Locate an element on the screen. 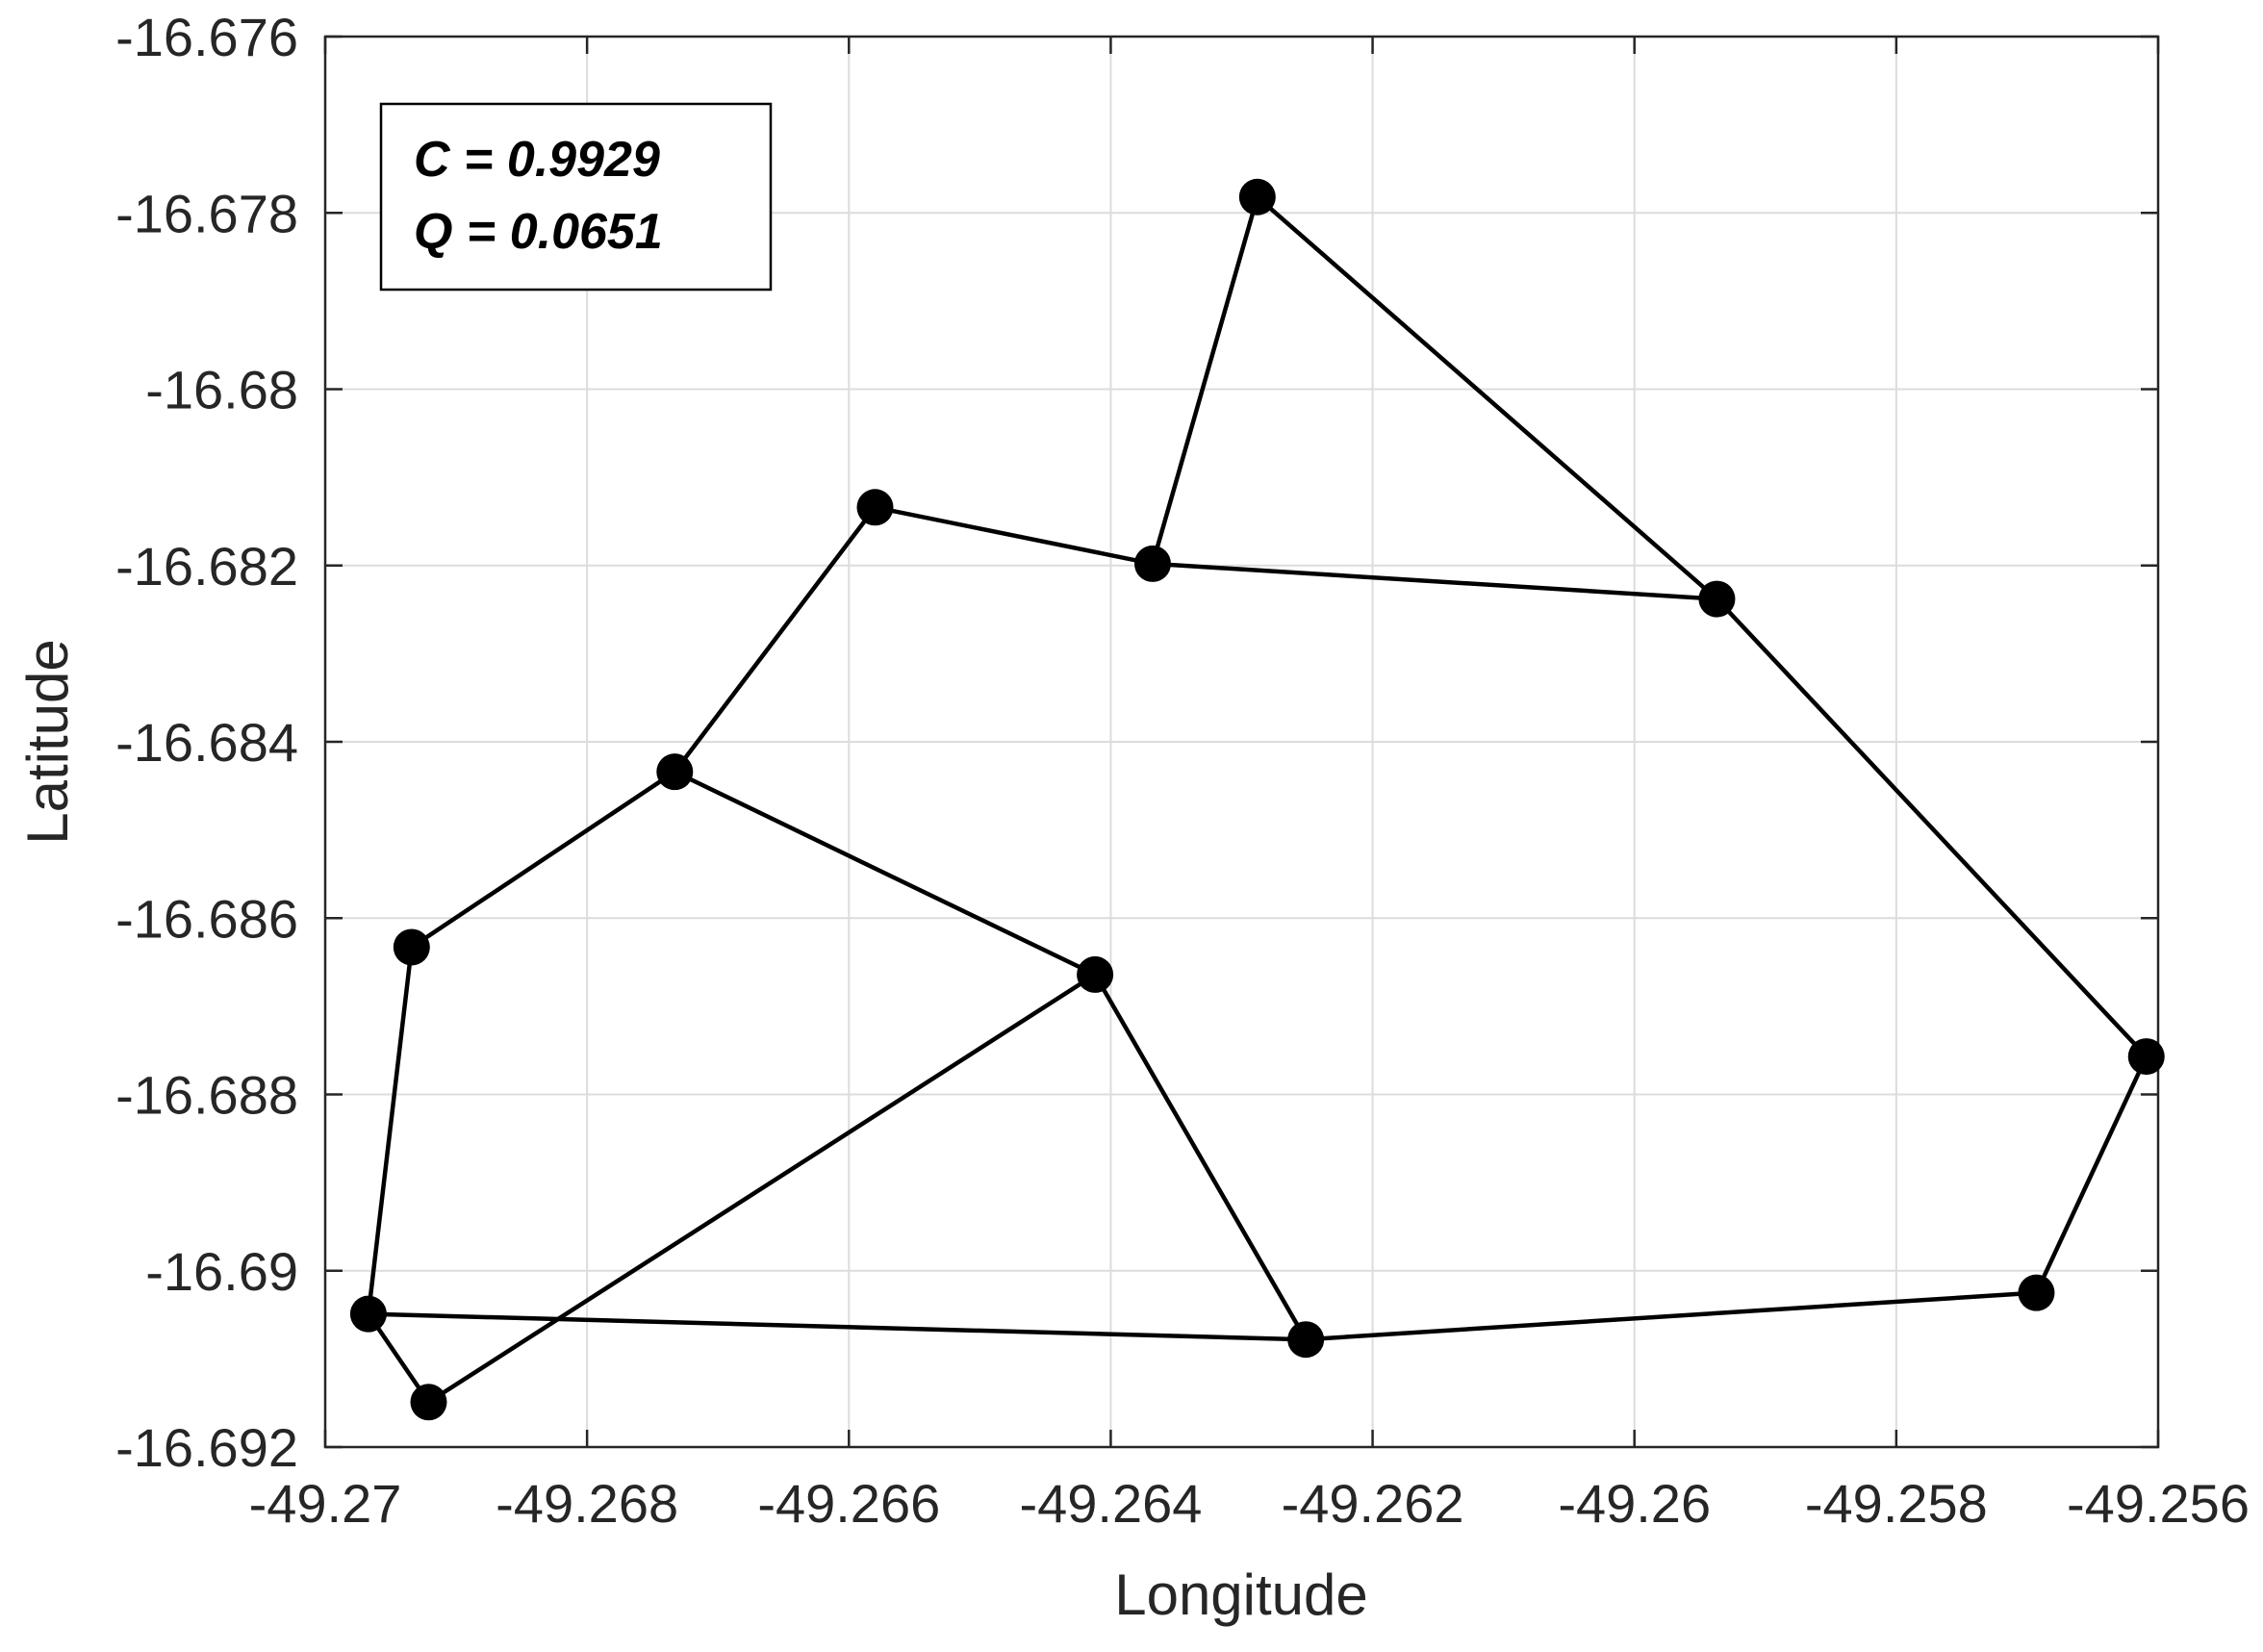 The image size is (2263, 1652). y-tick-label: -16.686 is located at coordinates (207, 918).